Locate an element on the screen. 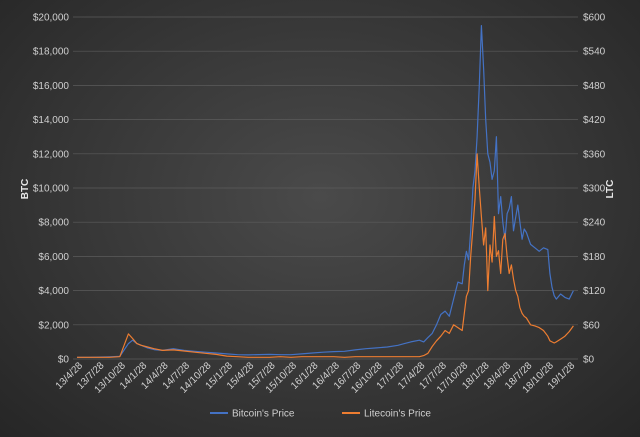 Image resolution: width=640 pixels, height=437 pixels. left-tick-label: $0 is located at coordinates (64, 360).